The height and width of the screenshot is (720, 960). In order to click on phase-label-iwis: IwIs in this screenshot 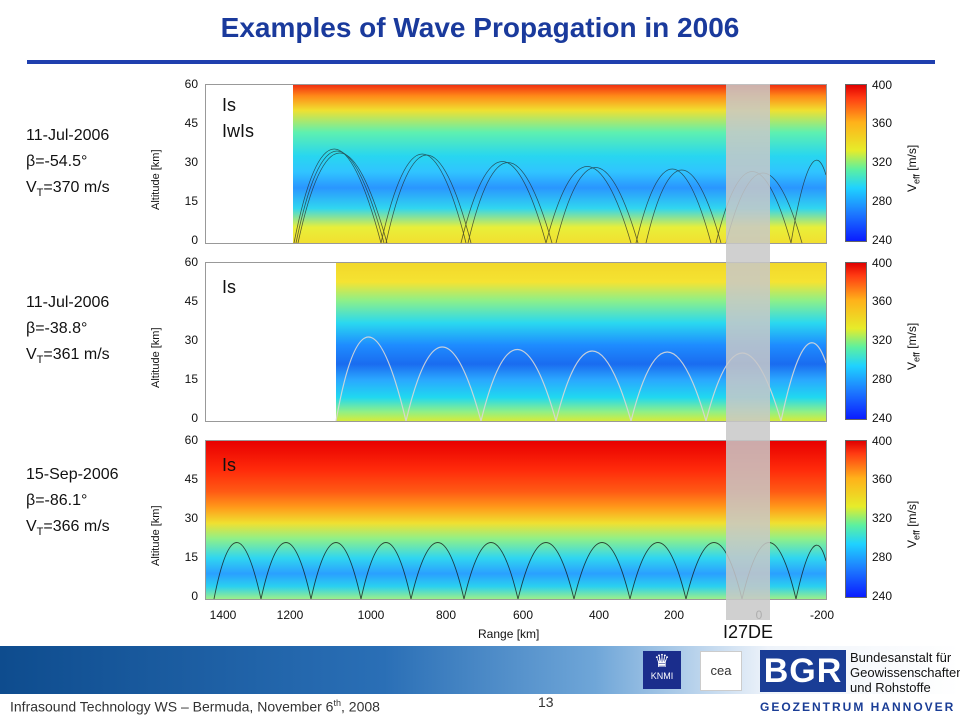, I will do `click(238, 131)`.